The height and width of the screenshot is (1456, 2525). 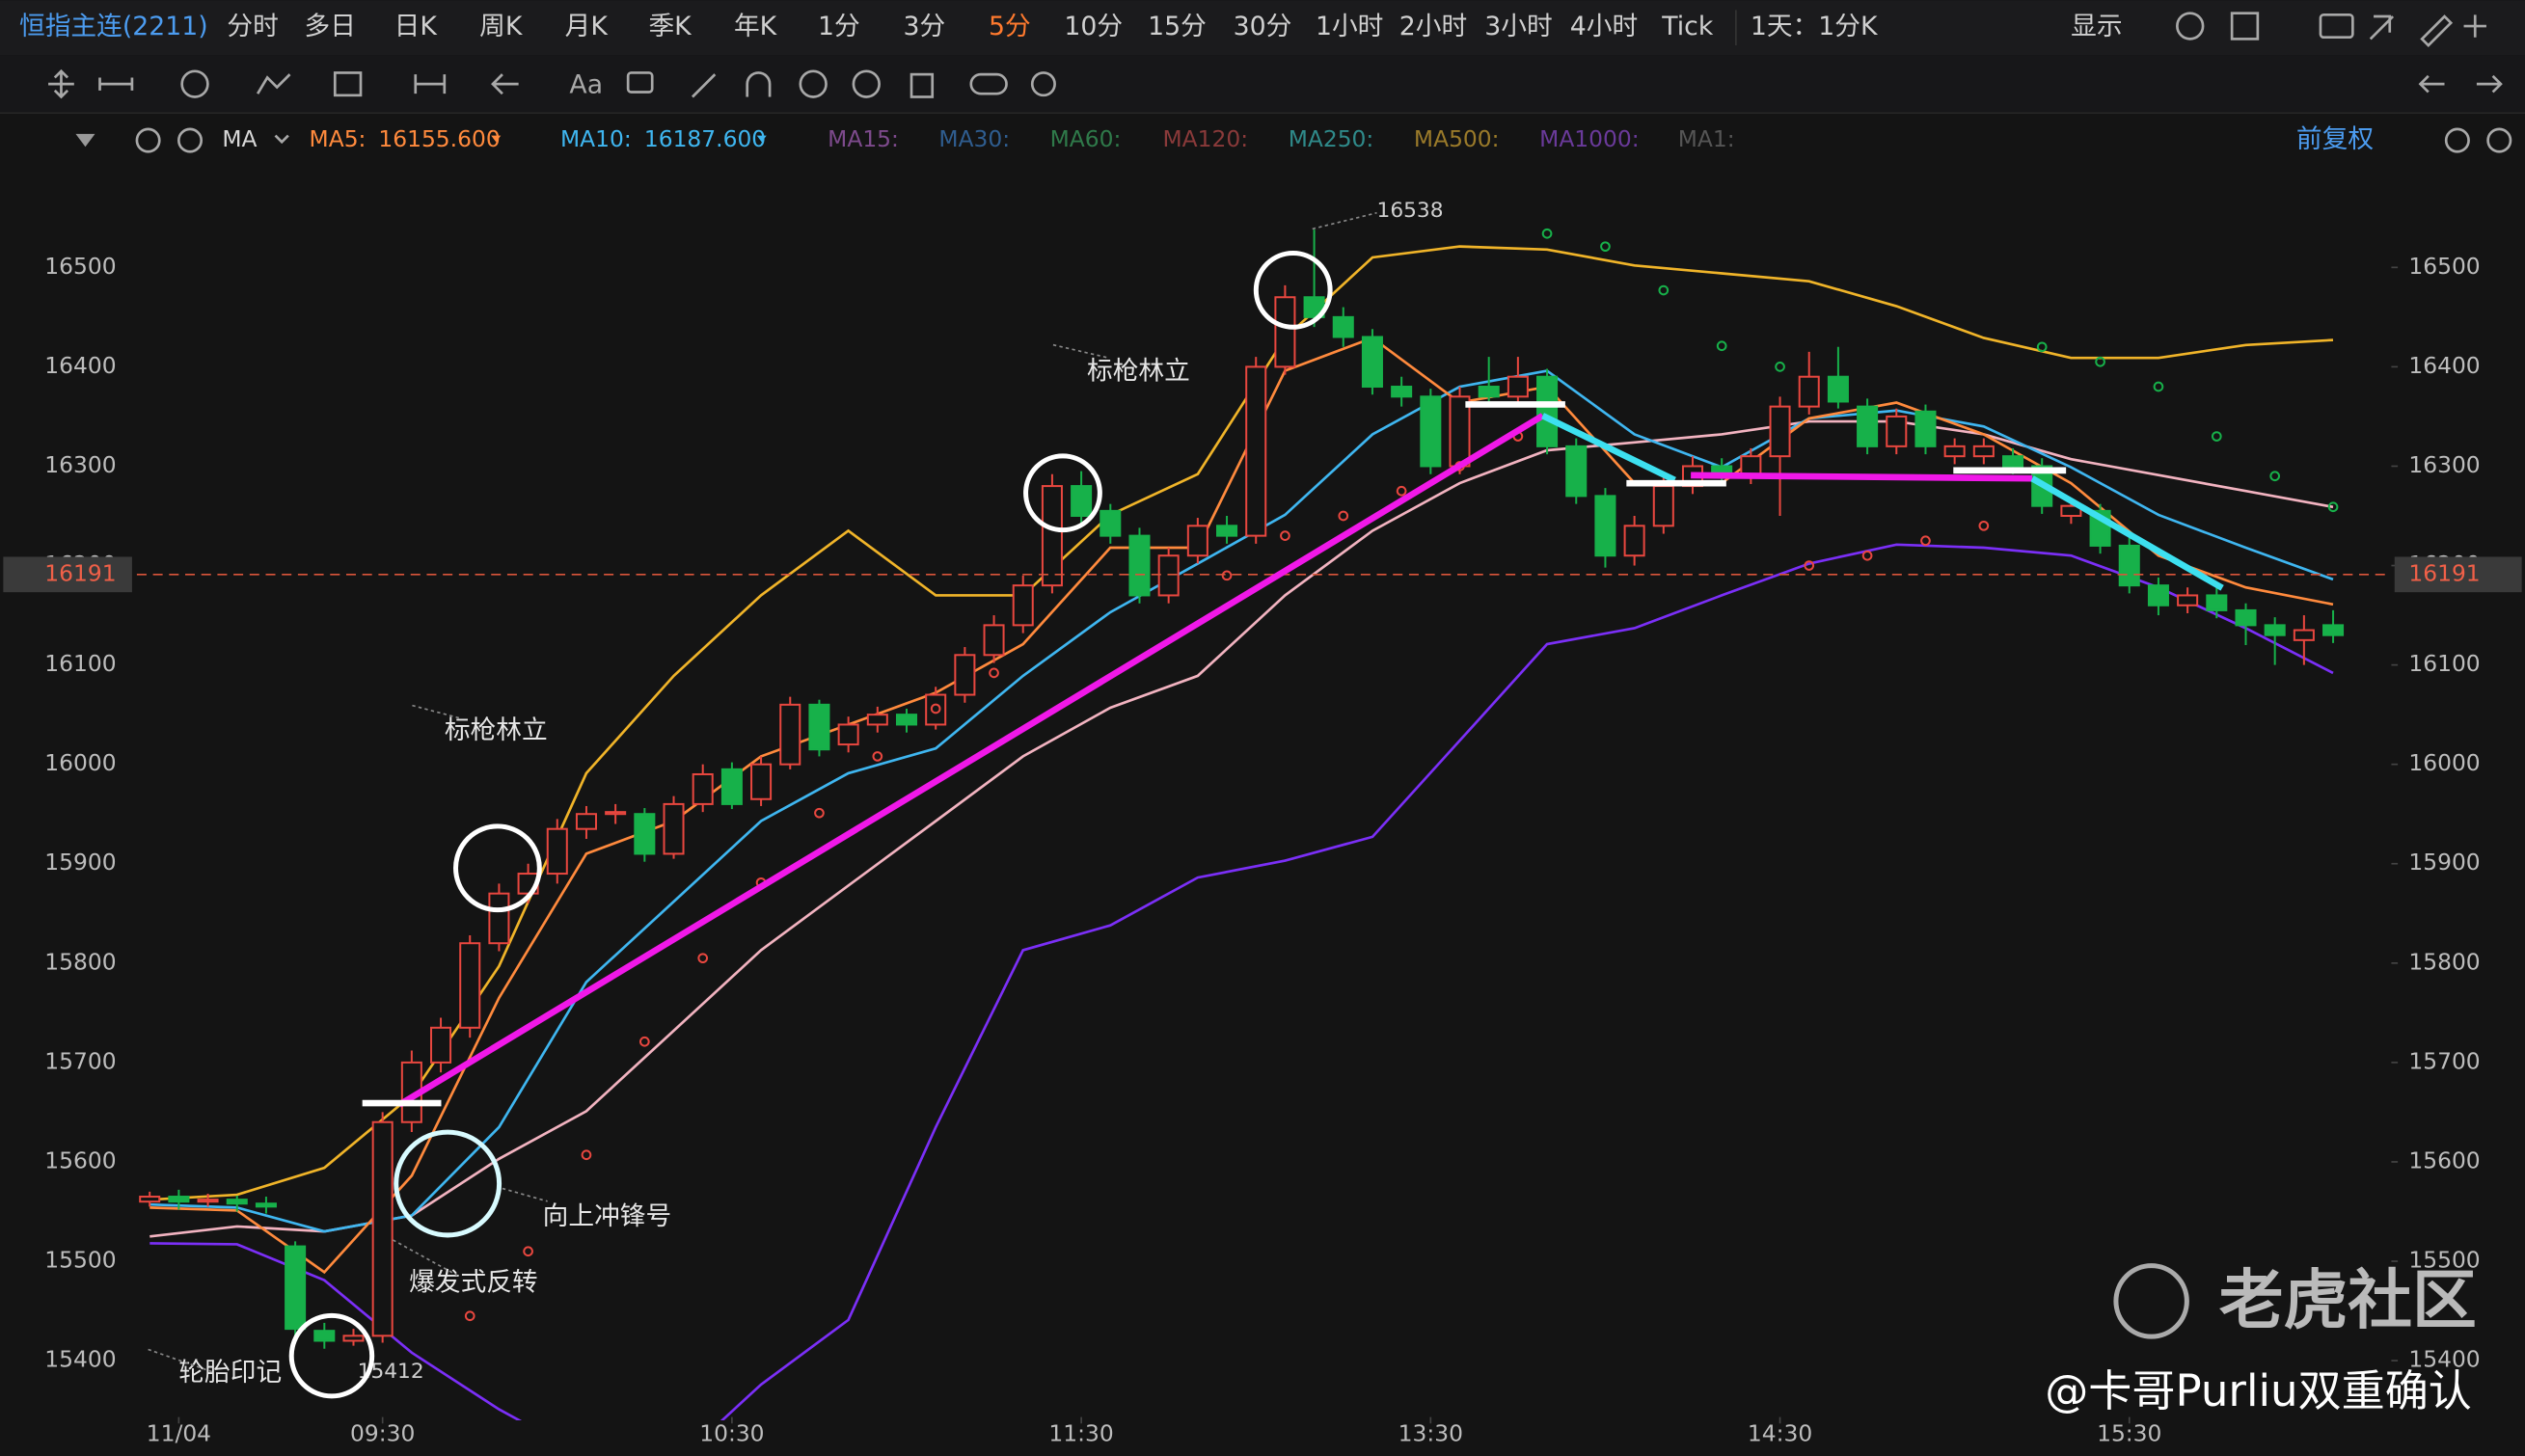 What do you see at coordinates (252, 26) in the screenshot?
I see `period-tab: 分时` at bounding box center [252, 26].